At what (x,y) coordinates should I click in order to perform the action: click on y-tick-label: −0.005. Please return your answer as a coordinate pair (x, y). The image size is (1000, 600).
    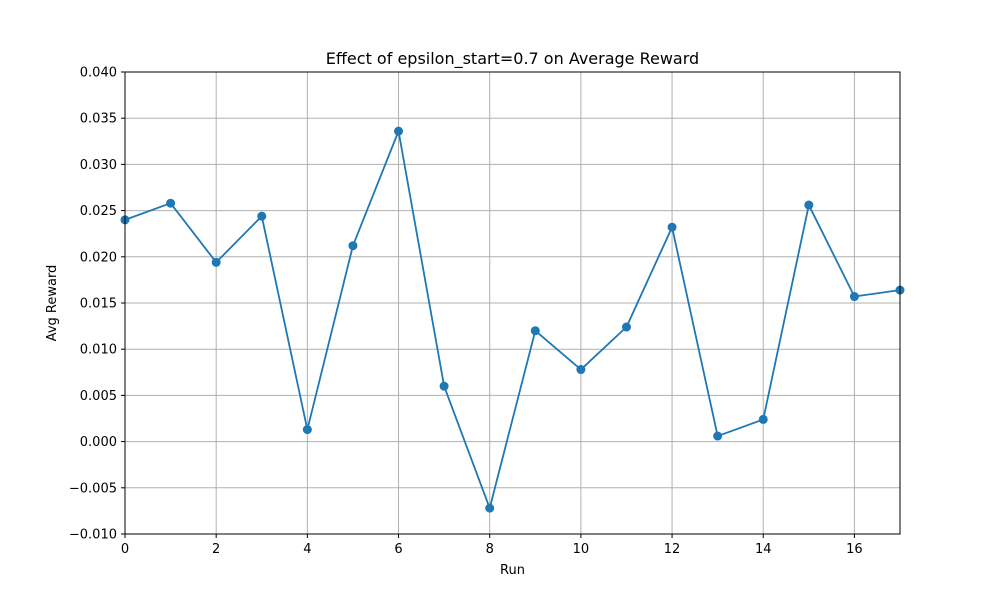
    Looking at the image, I should click on (93, 488).